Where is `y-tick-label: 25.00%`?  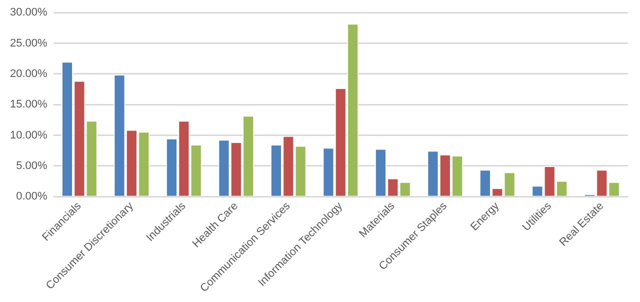 y-tick-label: 25.00% is located at coordinates (29, 43).